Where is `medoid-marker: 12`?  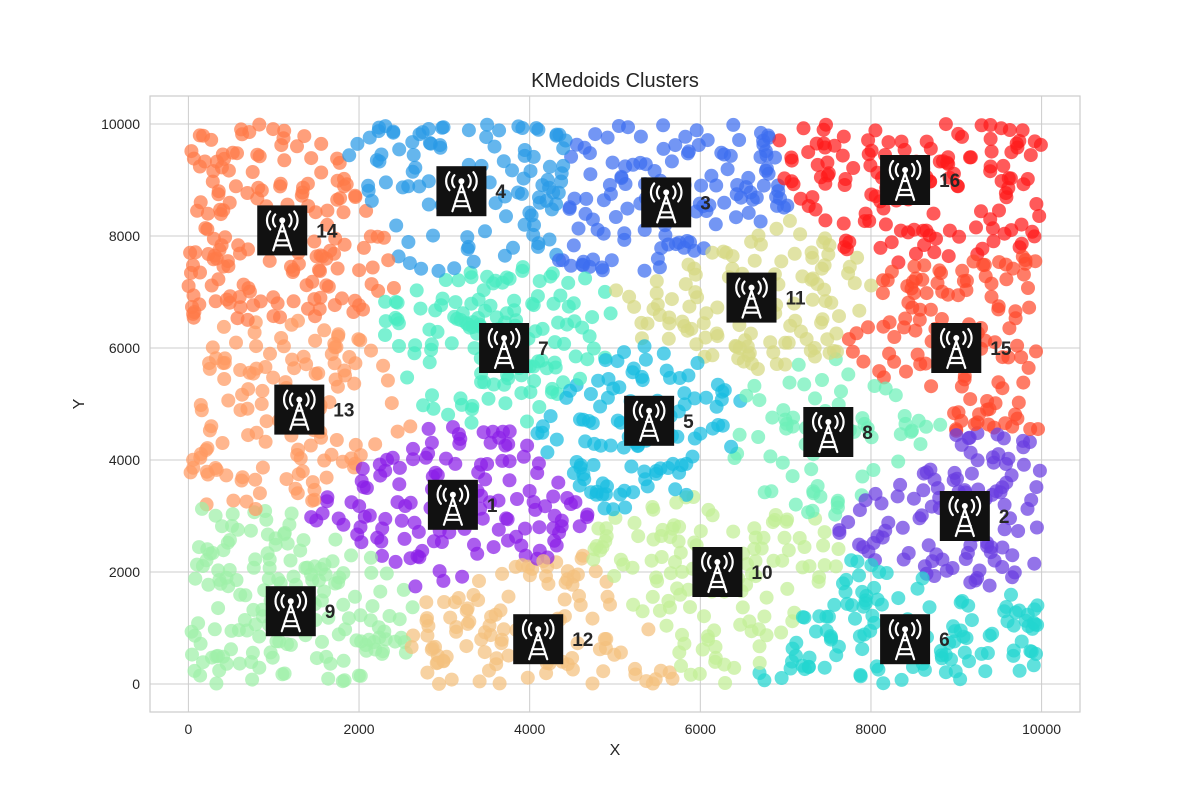
medoid-marker: 12 is located at coordinates (553, 639).